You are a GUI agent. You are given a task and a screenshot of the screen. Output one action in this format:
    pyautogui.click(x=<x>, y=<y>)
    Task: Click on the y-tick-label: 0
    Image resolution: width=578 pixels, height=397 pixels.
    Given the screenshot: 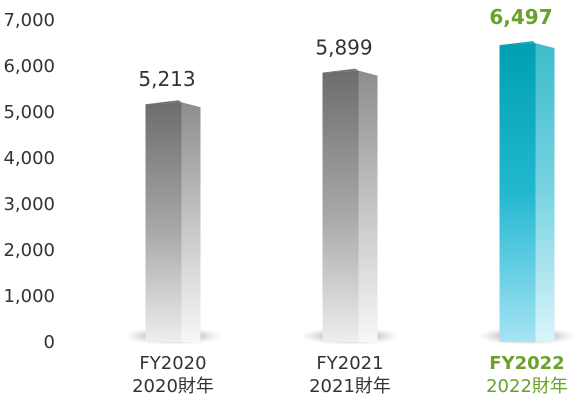 What is the action you would take?
    pyautogui.click(x=49, y=342)
    